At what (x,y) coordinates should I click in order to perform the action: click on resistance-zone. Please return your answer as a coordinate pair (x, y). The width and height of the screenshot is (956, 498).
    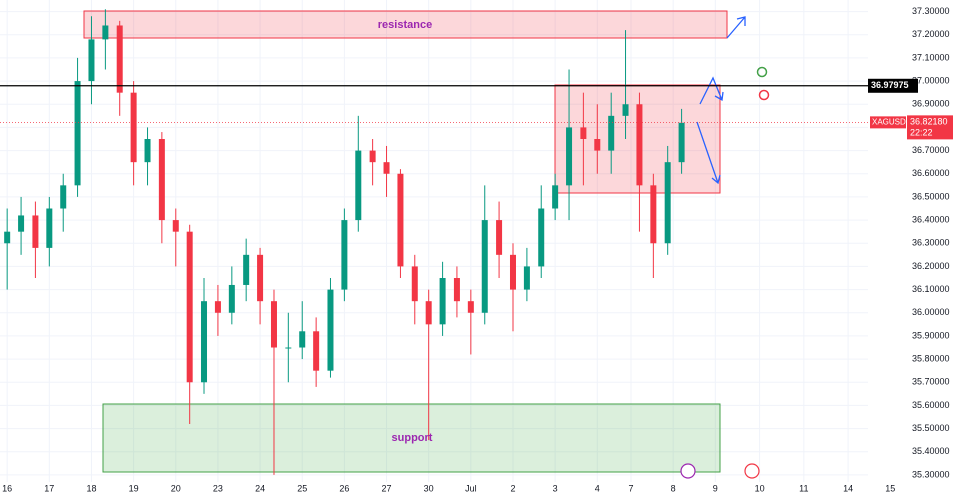
    Looking at the image, I should click on (405, 24).